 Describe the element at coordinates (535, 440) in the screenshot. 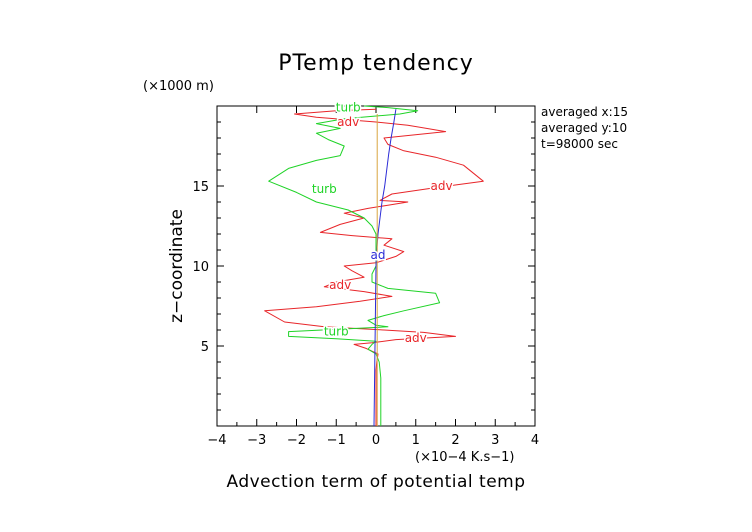

I see `x-tick-label: 4` at that location.